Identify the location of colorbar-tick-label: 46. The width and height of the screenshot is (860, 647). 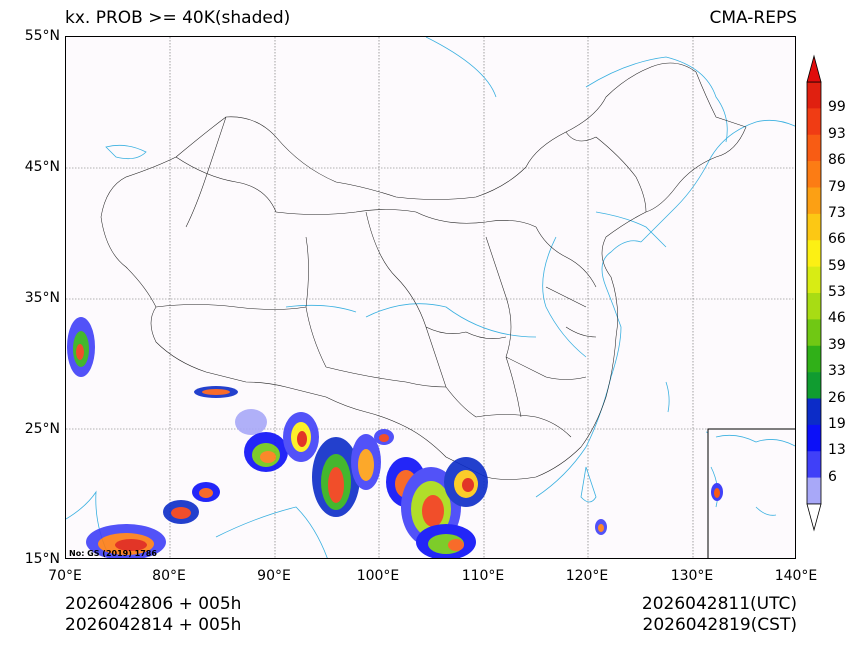
(837, 318).